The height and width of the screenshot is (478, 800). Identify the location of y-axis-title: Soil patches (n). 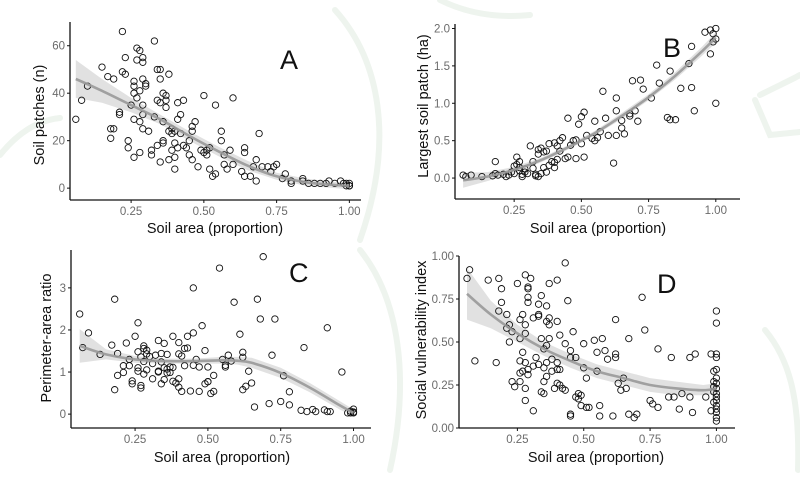
(40, 115).